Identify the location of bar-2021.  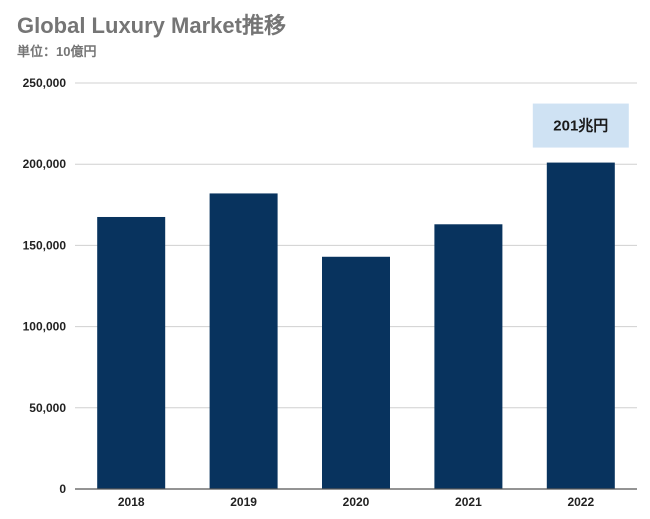
(468, 356).